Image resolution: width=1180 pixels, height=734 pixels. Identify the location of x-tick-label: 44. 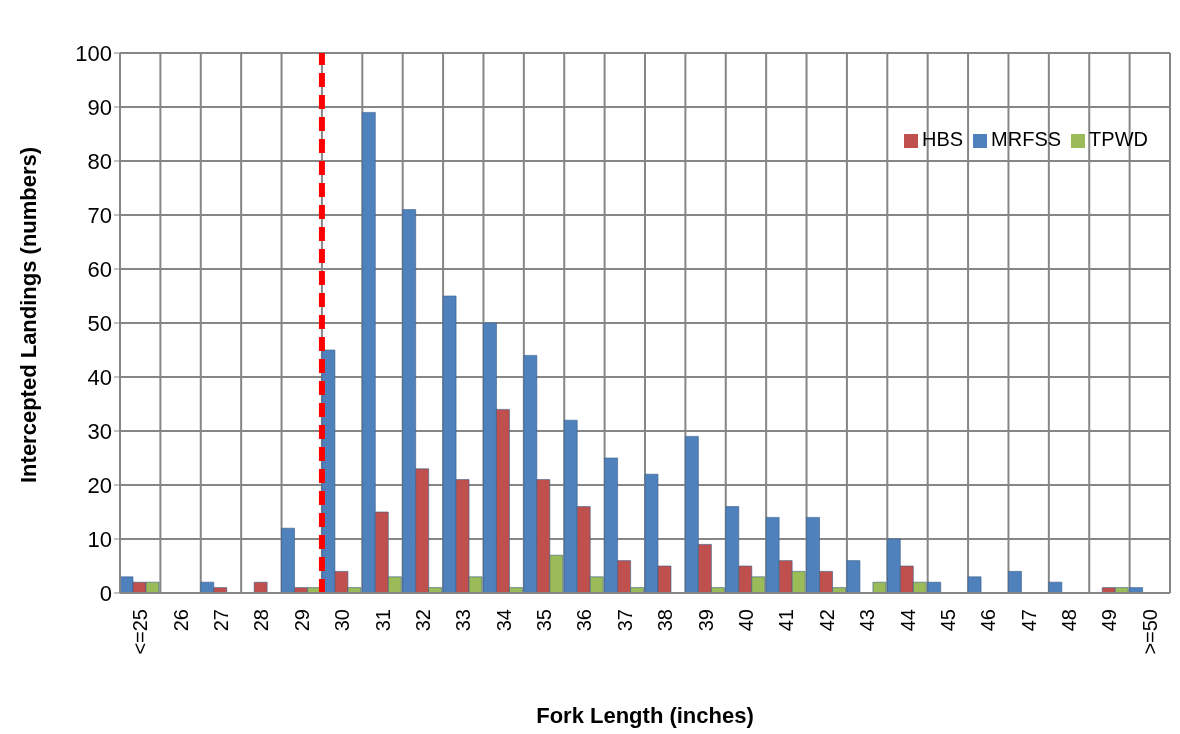
(907, 620).